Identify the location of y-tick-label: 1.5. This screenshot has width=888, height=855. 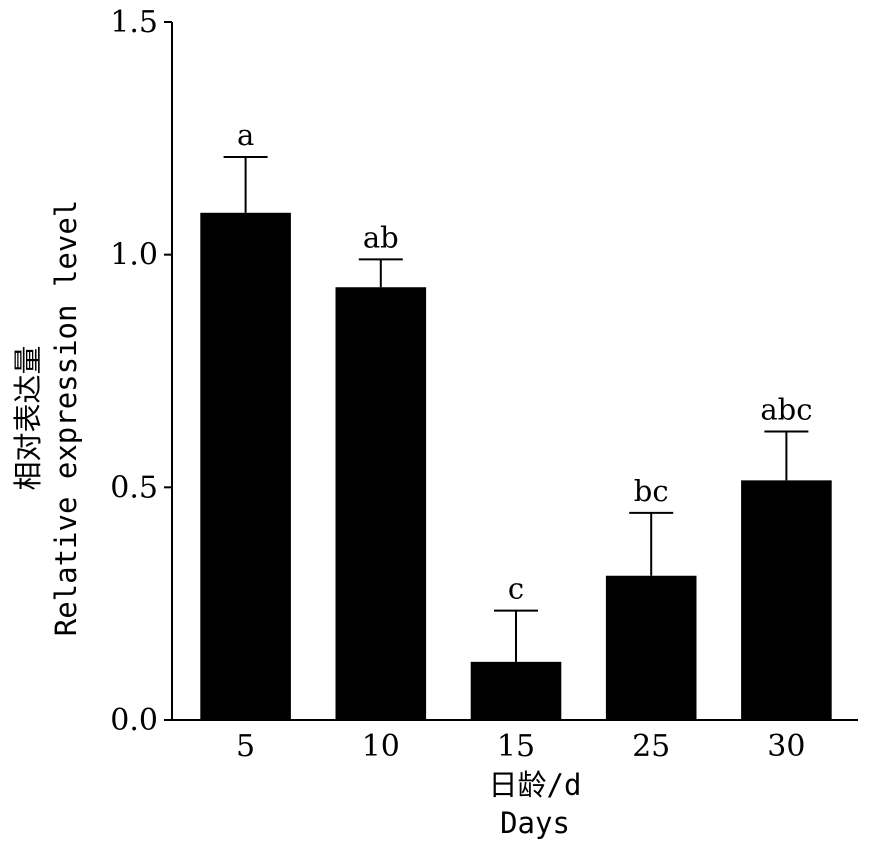
(134, 22).